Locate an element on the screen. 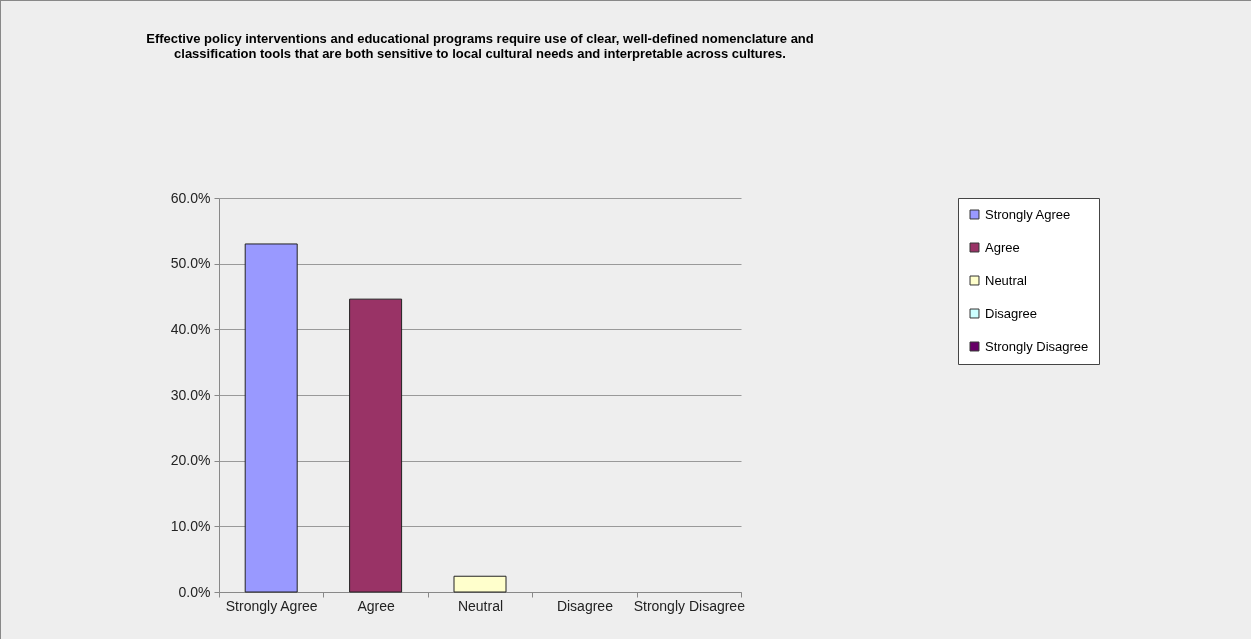  legend-label: Neutral is located at coordinates (1006, 280).